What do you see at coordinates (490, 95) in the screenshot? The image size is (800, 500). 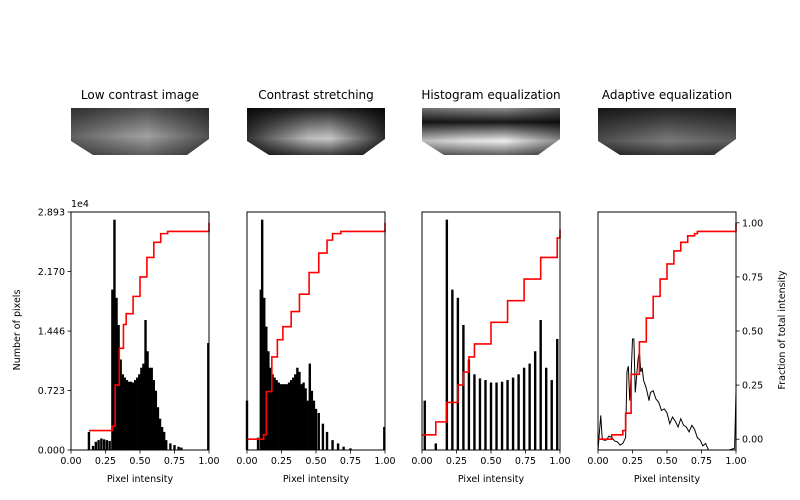 I see `panel-title: Histogram equalization` at bounding box center [490, 95].